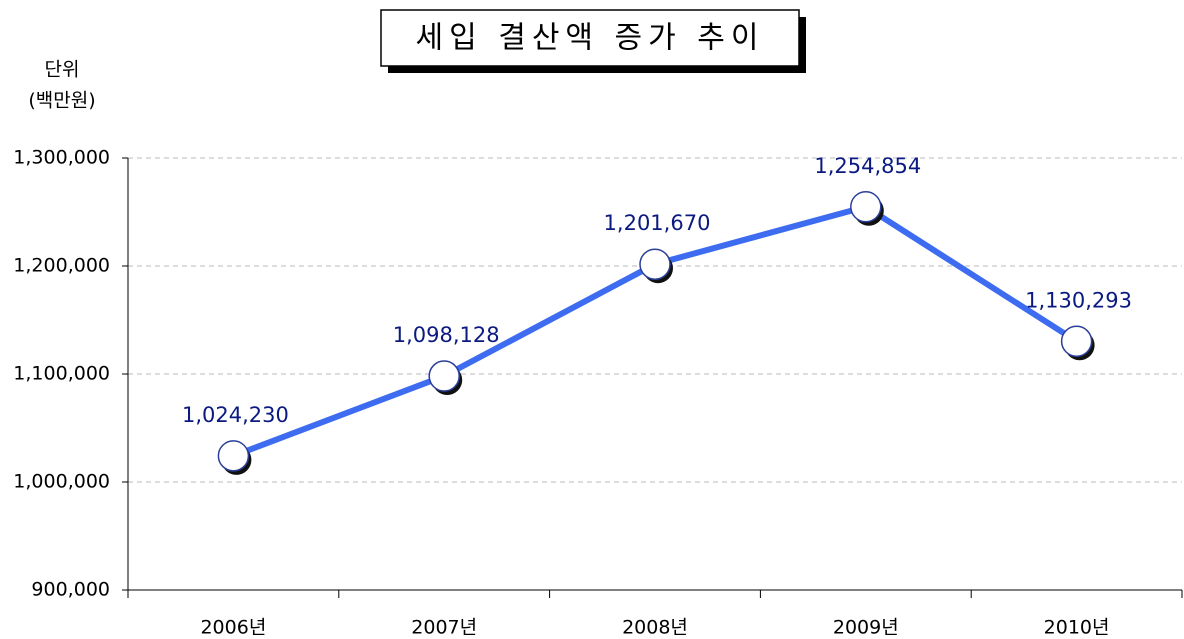 The width and height of the screenshot is (1184, 639). I want to click on value-label: 1,201,670, so click(657, 223).